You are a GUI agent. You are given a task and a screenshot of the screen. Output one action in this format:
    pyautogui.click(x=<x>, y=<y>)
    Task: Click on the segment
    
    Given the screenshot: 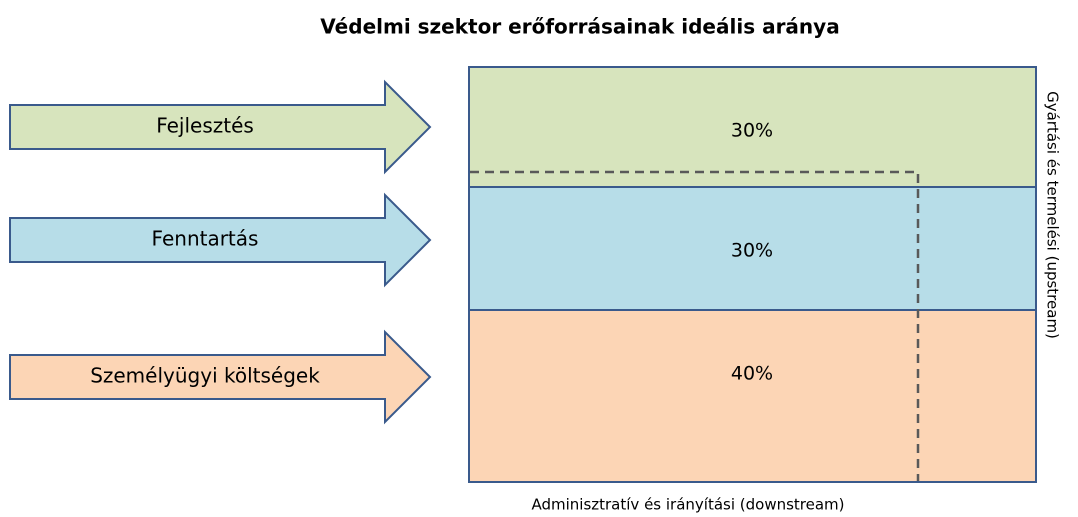 What is the action you would take?
    pyautogui.click(x=752, y=127)
    